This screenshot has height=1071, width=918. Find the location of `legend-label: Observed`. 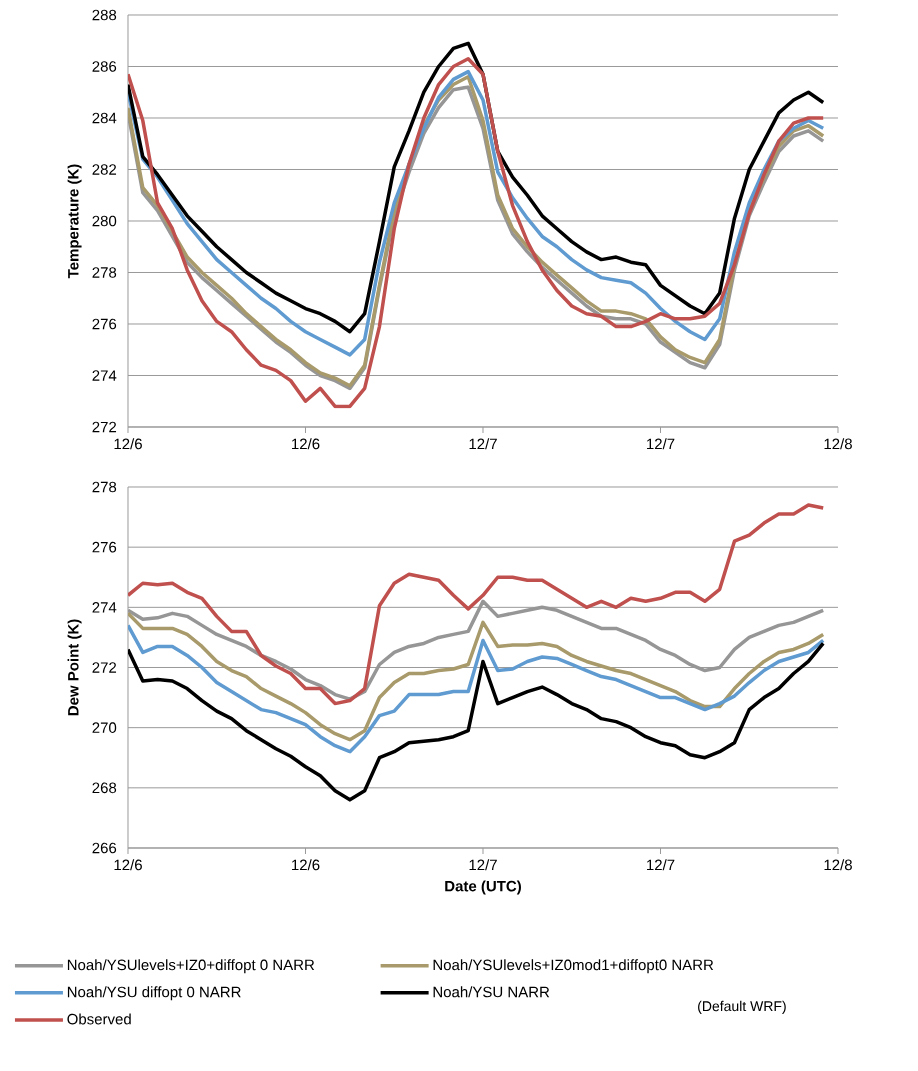

legend-label: Observed is located at coordinates (99, 1019).